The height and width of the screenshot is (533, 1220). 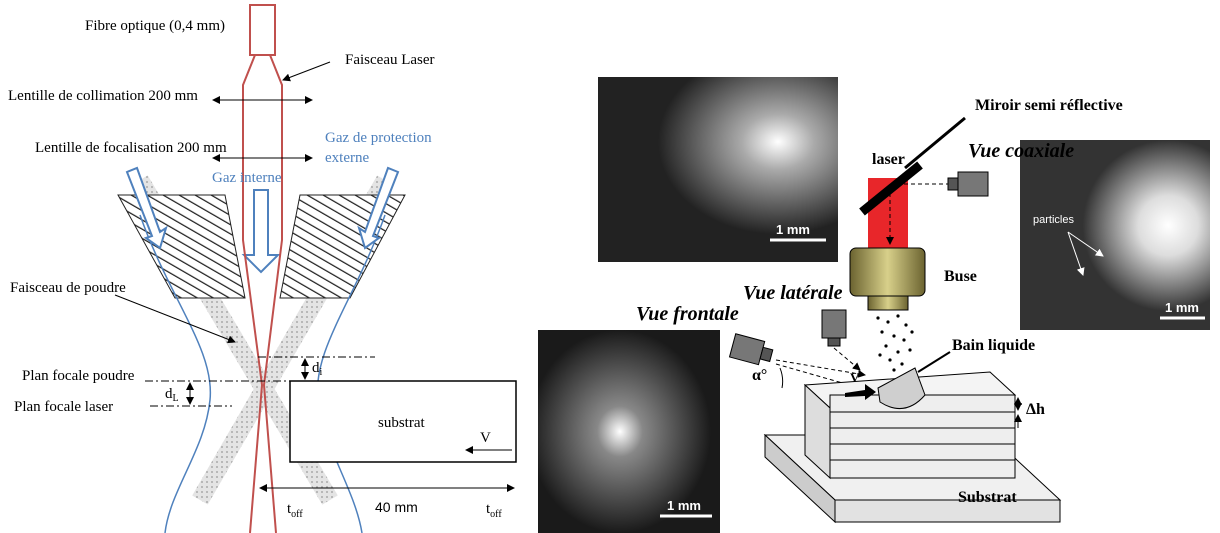 I want to click on mirror, so click(x=891, y=188).